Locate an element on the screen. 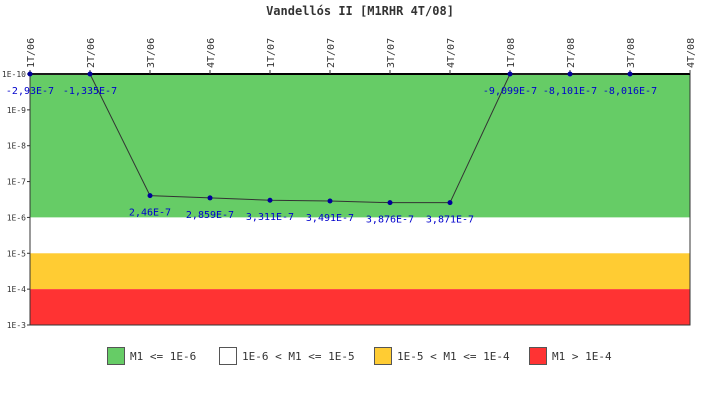 The width and height of the screenshot is (720, 400). x-tick-label: 4T/08 is located at coordinates (691, 53).